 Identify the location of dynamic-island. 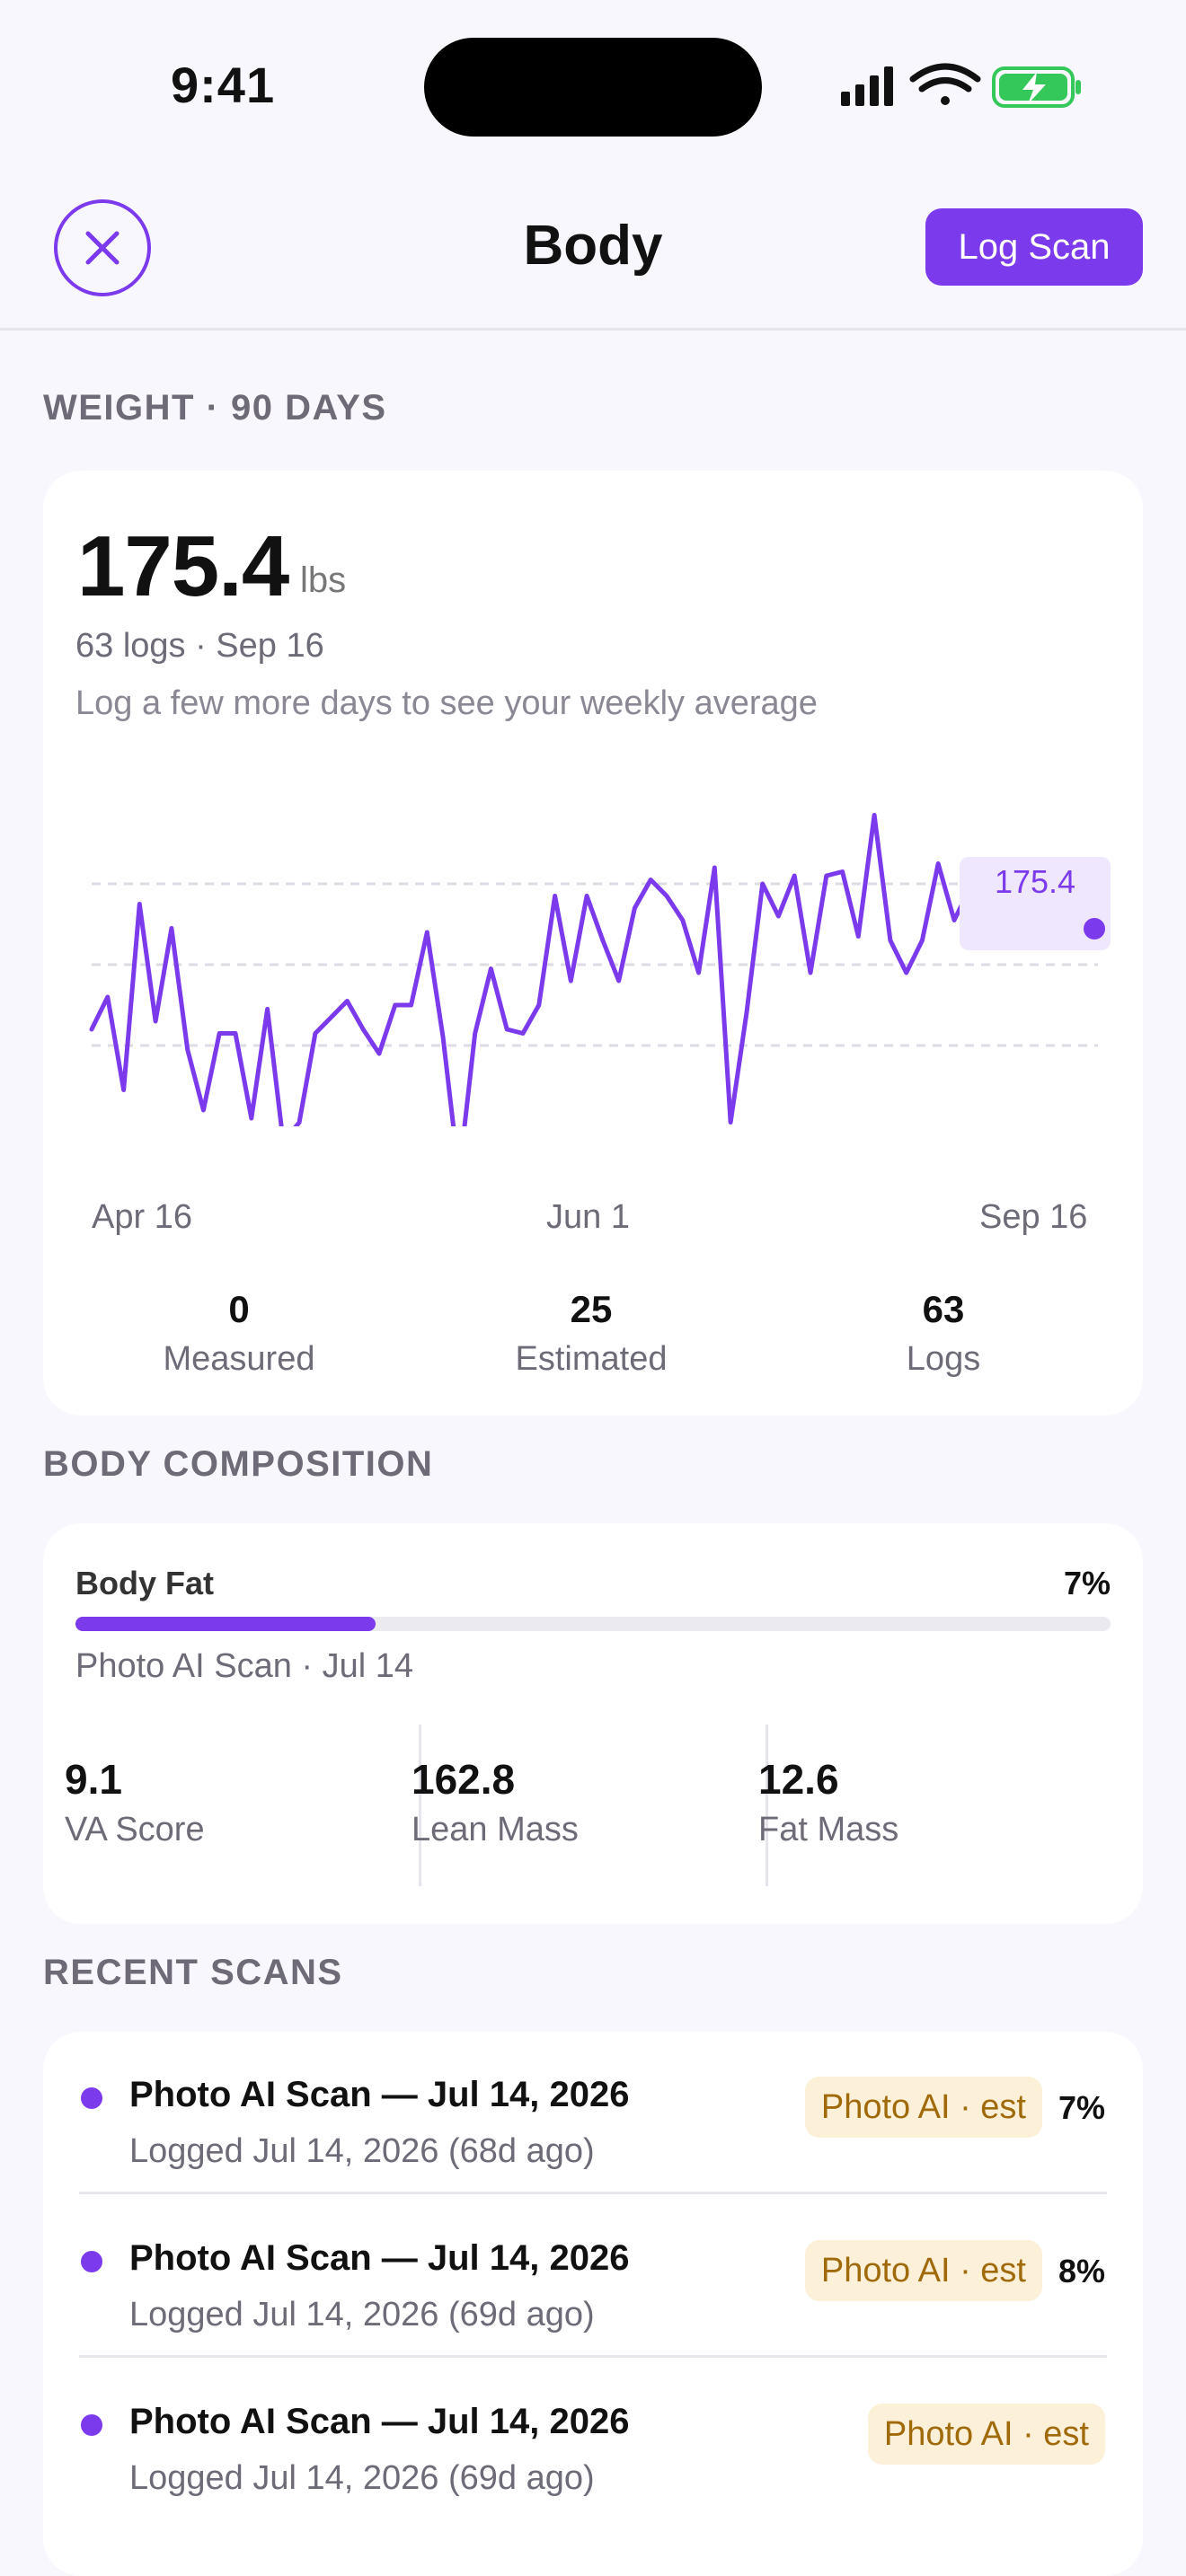
(593, 87).